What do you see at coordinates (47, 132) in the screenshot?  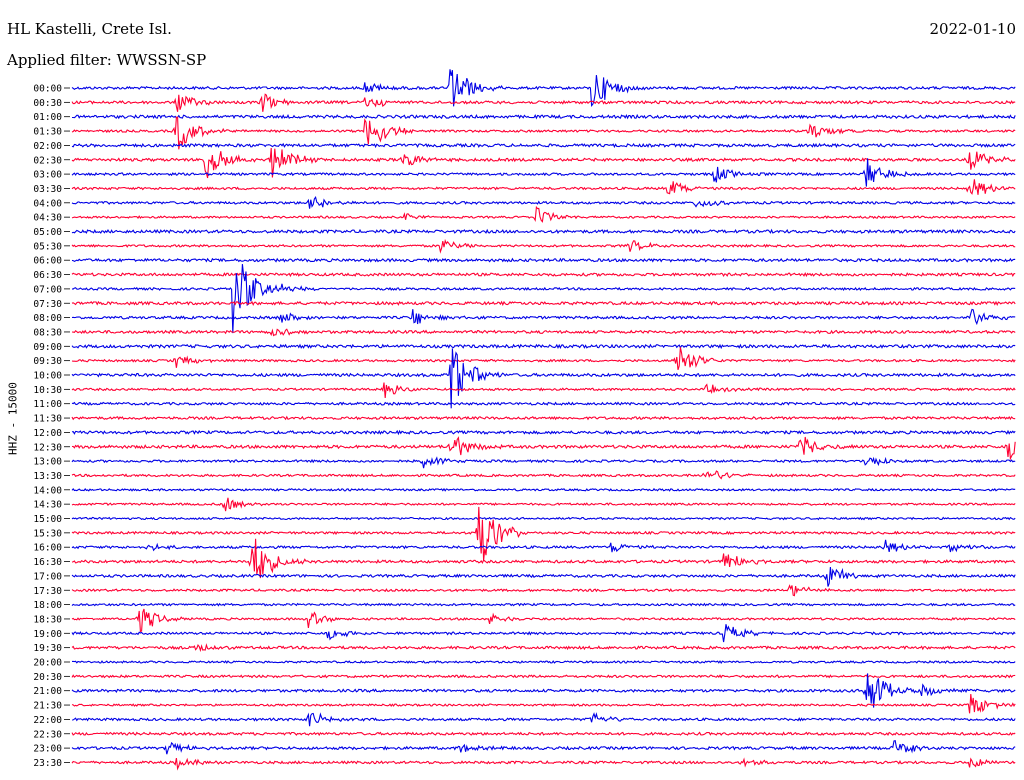 I see `time-tick-label: 01:30` at bounding box center [47, 132].